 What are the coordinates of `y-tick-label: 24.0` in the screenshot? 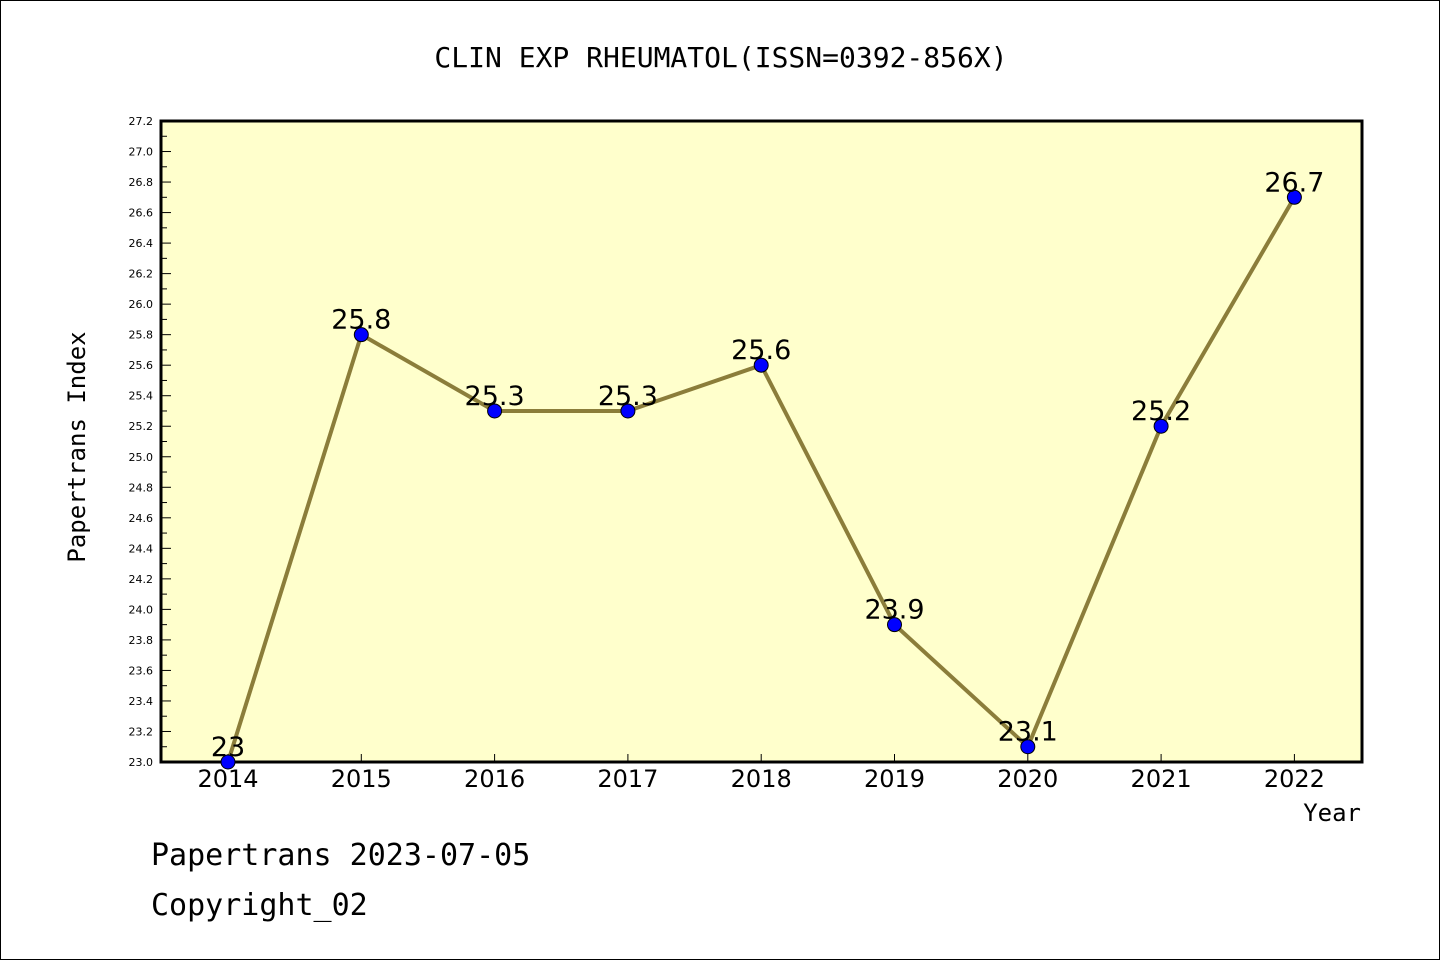 It's located at (141, 609).